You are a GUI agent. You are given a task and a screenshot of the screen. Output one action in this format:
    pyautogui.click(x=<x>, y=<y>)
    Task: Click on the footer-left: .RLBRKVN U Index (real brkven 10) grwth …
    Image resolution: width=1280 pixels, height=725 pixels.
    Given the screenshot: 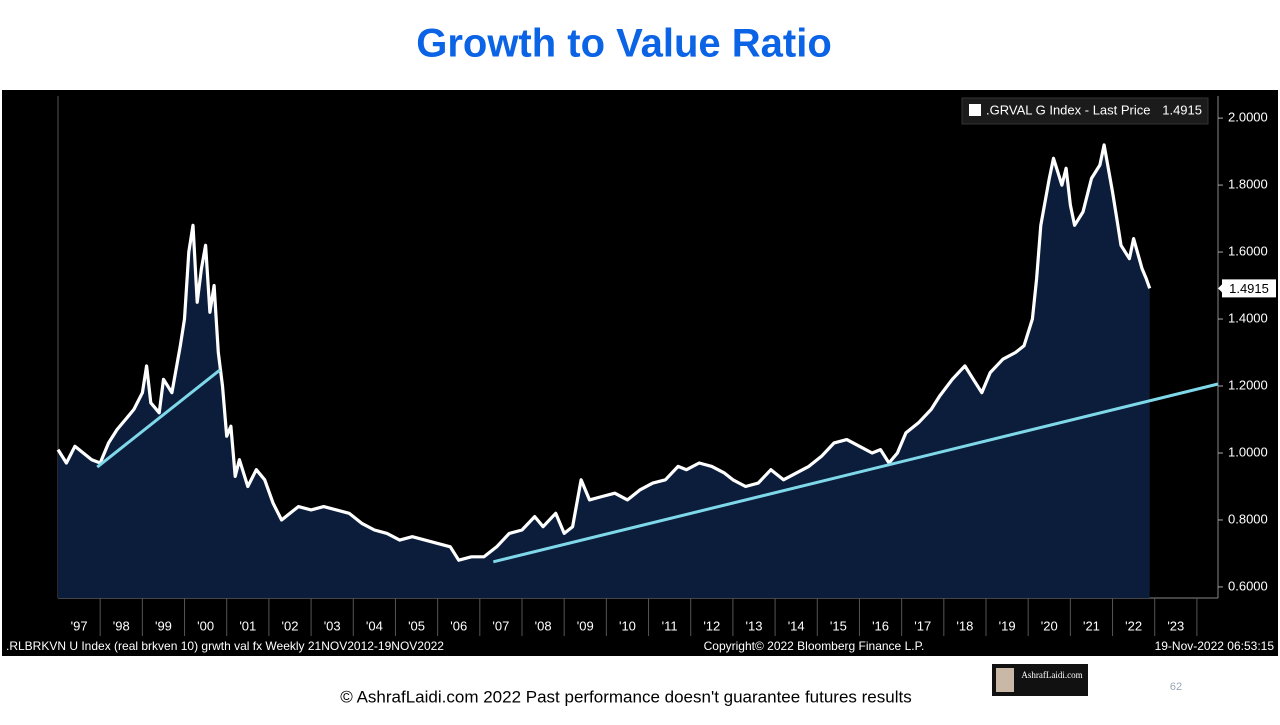 What is the action you would take?
    pyautogui.click(x=225, y=646)
    